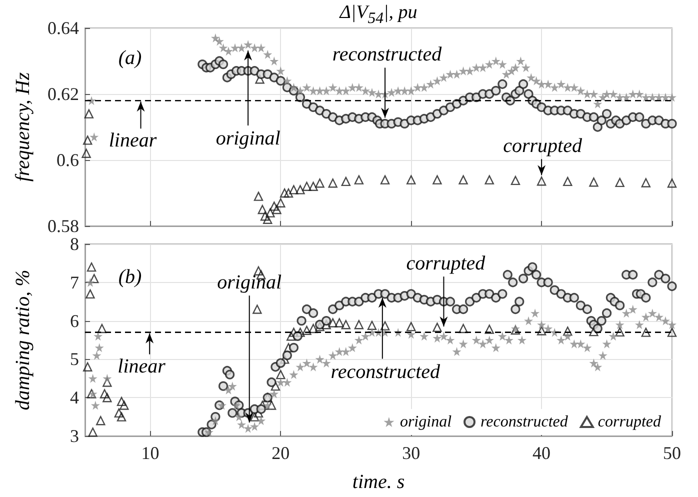 The image size is (698, 497). What do you see at coordinates (74, 244) in the screenshot?
I see `y-tick-label: 8` at bounding box center [74, 244].